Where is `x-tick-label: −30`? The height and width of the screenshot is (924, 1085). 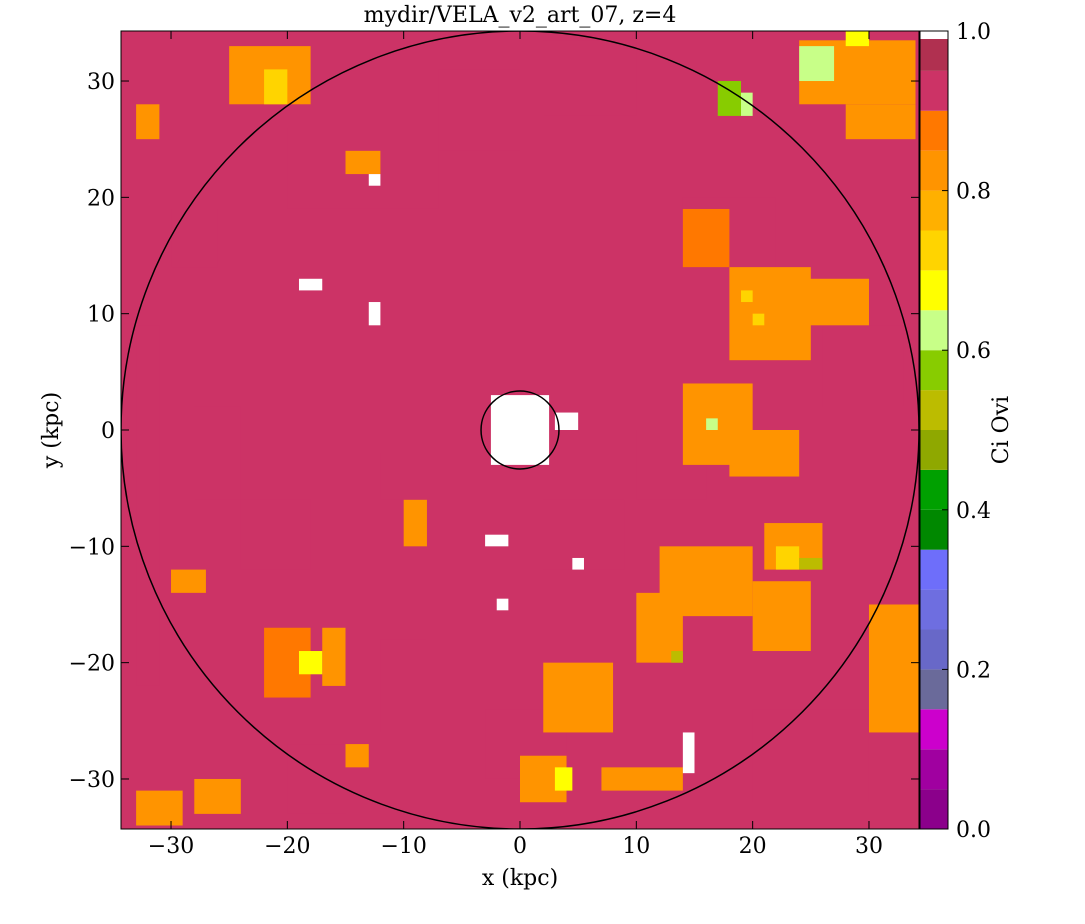 x-tick-label: −30 is located at coordinates (171, 846).